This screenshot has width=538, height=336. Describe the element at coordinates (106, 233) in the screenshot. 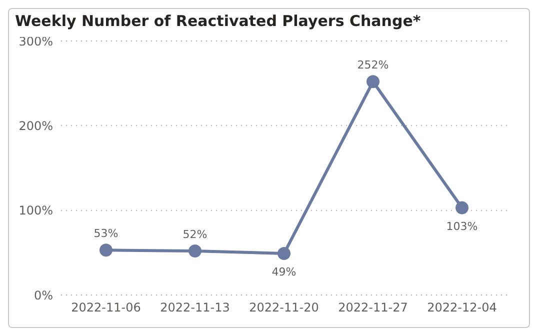

I see `data-label: 53%` at that location.